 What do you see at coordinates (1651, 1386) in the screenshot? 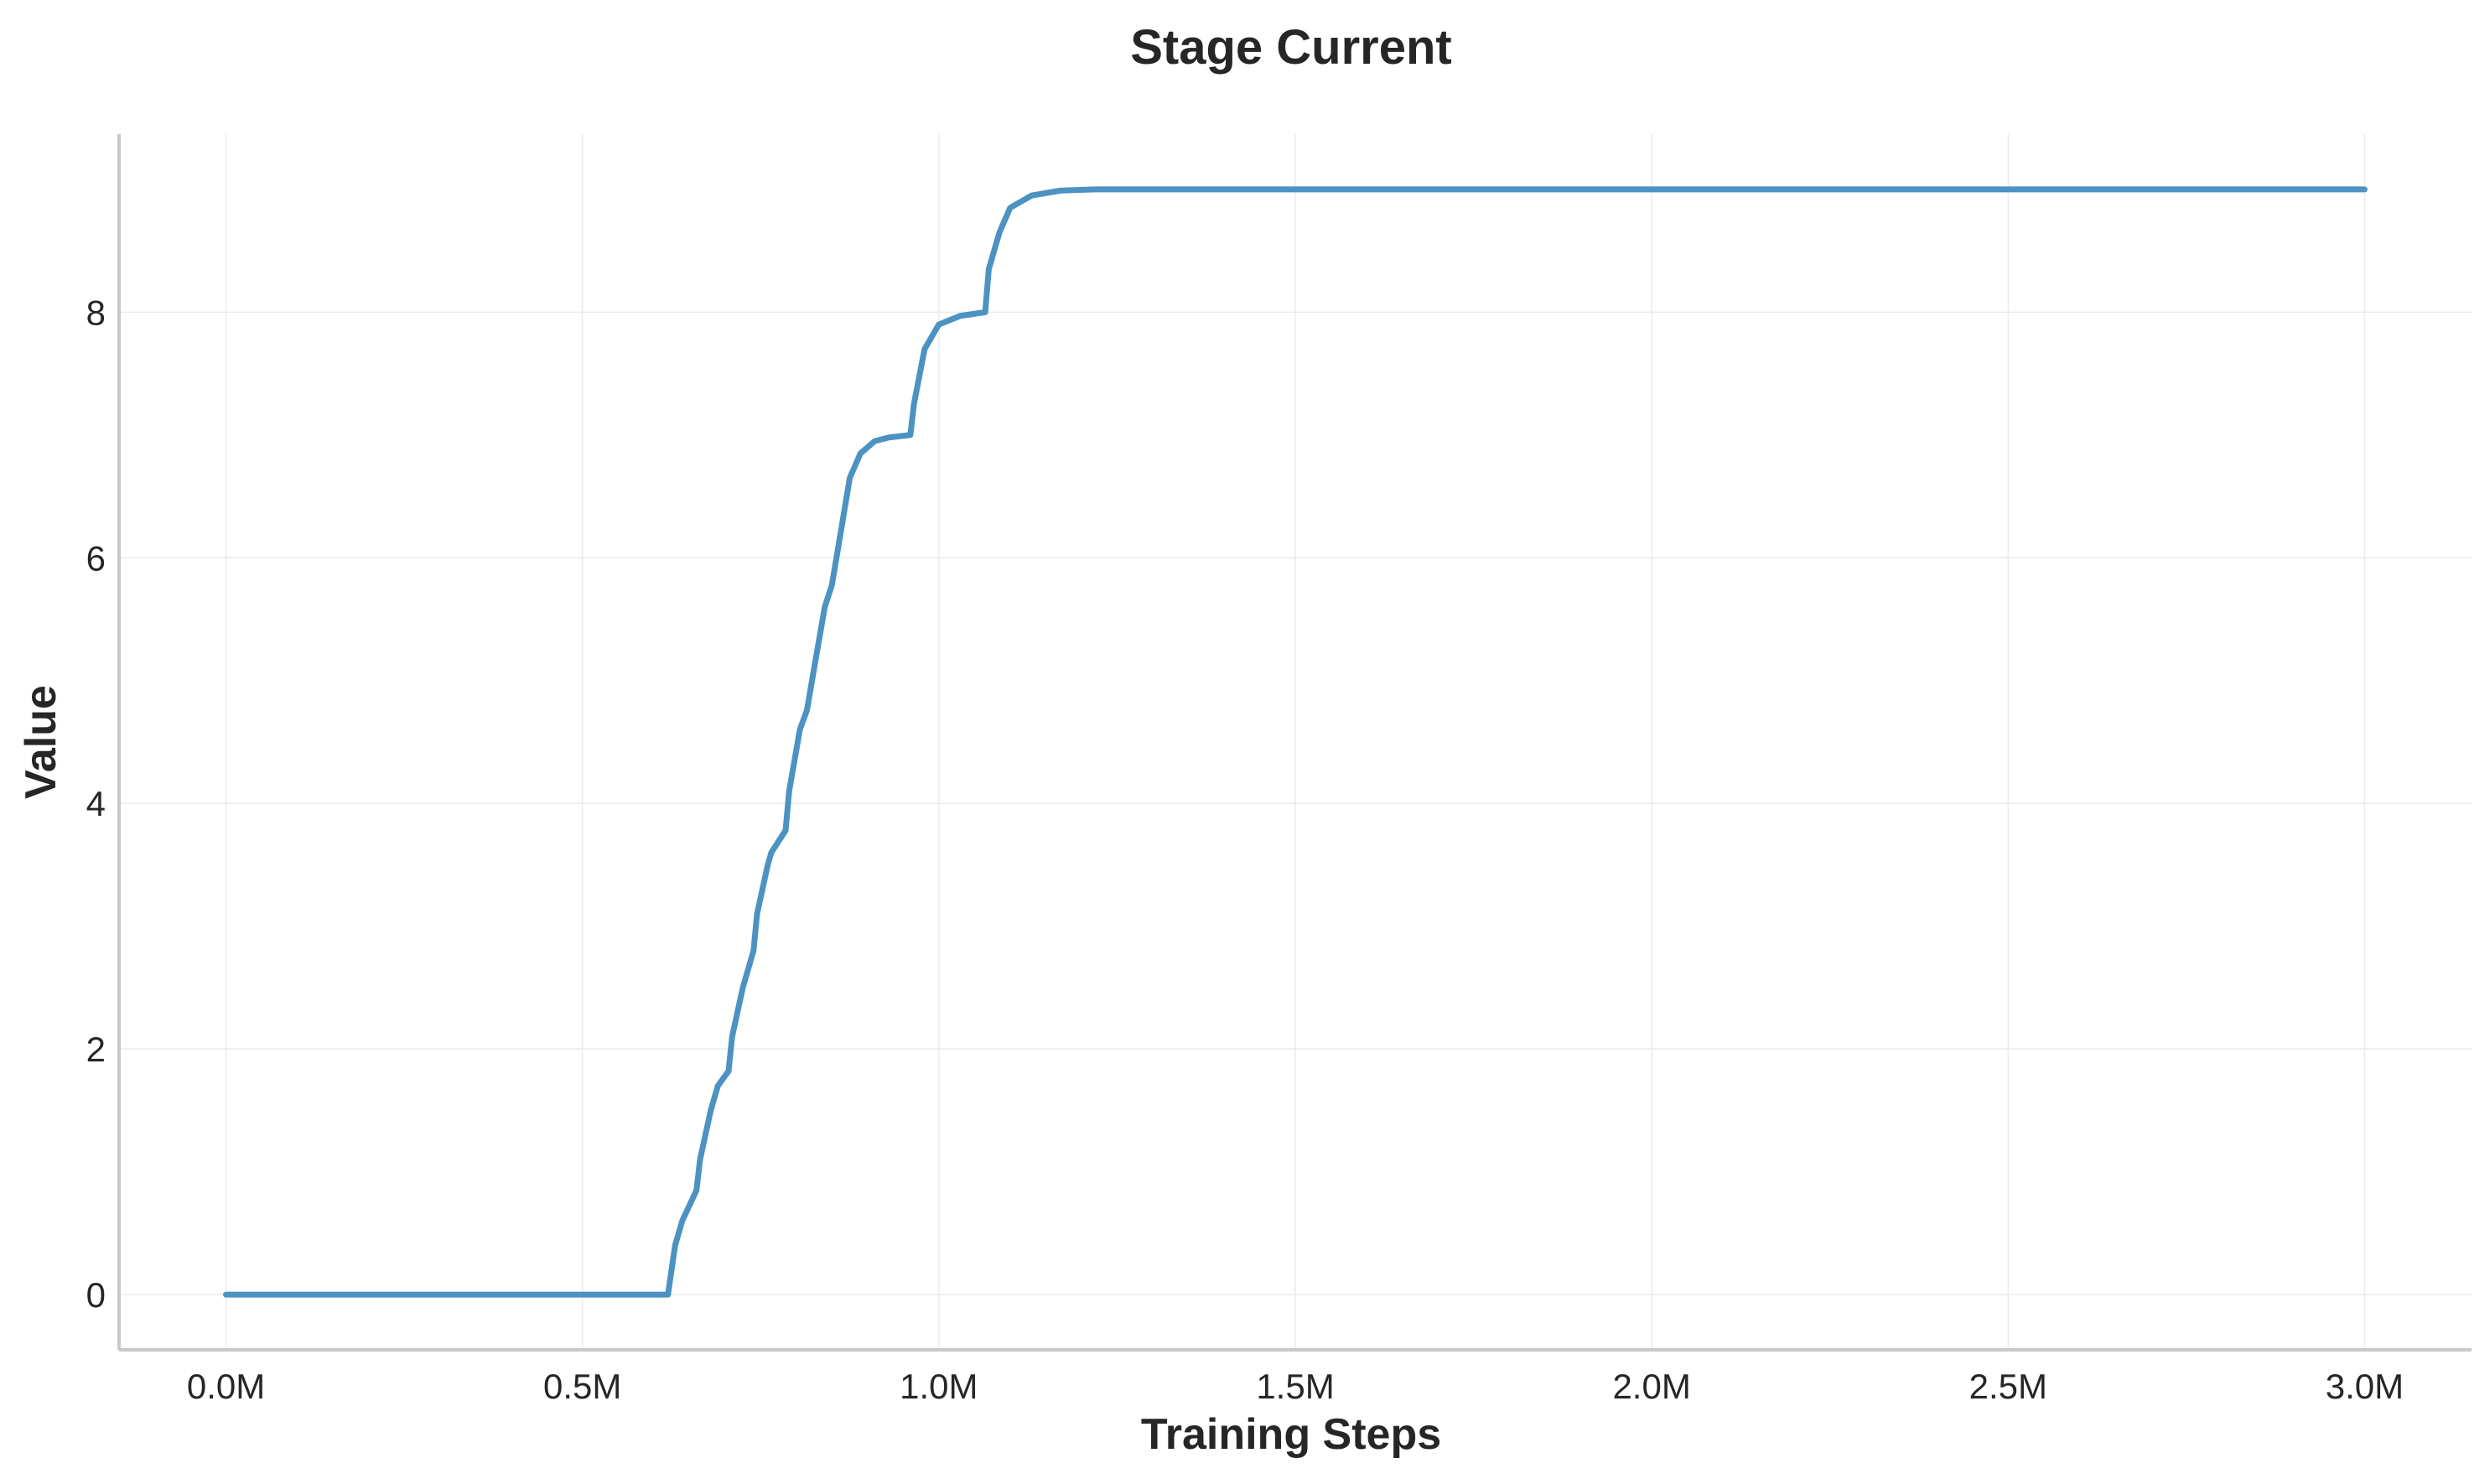
I see `x-tick-label: 2.0M` at bounding box center [1651, 1386].